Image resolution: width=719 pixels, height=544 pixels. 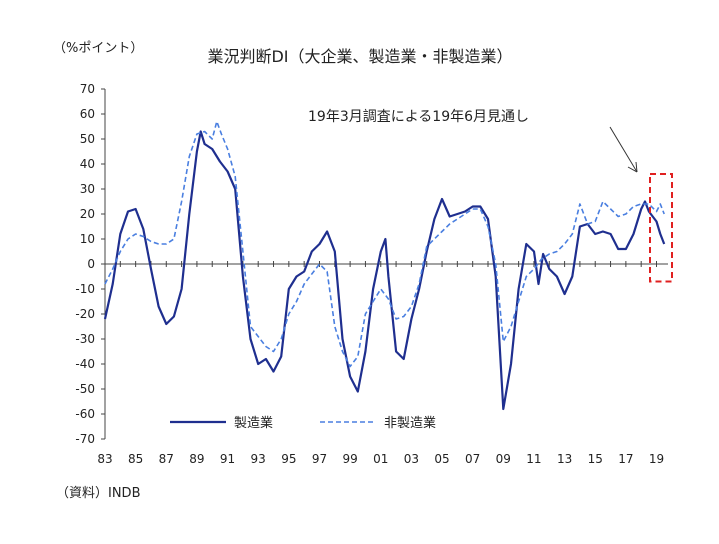 I want to click on y-tick-label: -60, so click(x=85, y=414).